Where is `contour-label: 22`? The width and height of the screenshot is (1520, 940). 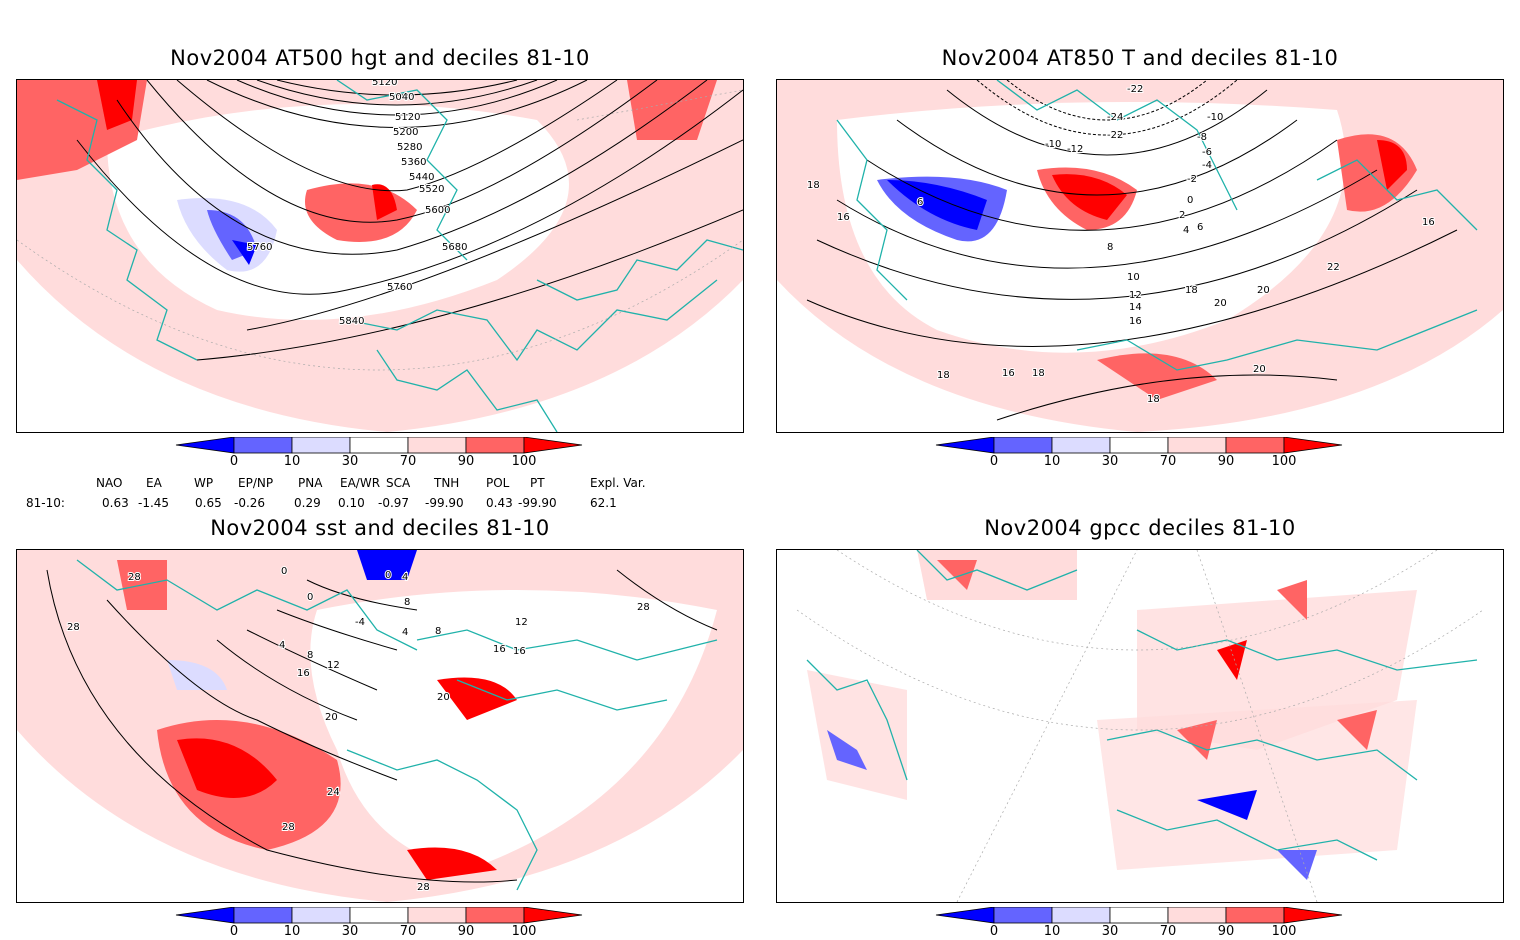
contour-label: 22 is located at coordinates (1333, 267).